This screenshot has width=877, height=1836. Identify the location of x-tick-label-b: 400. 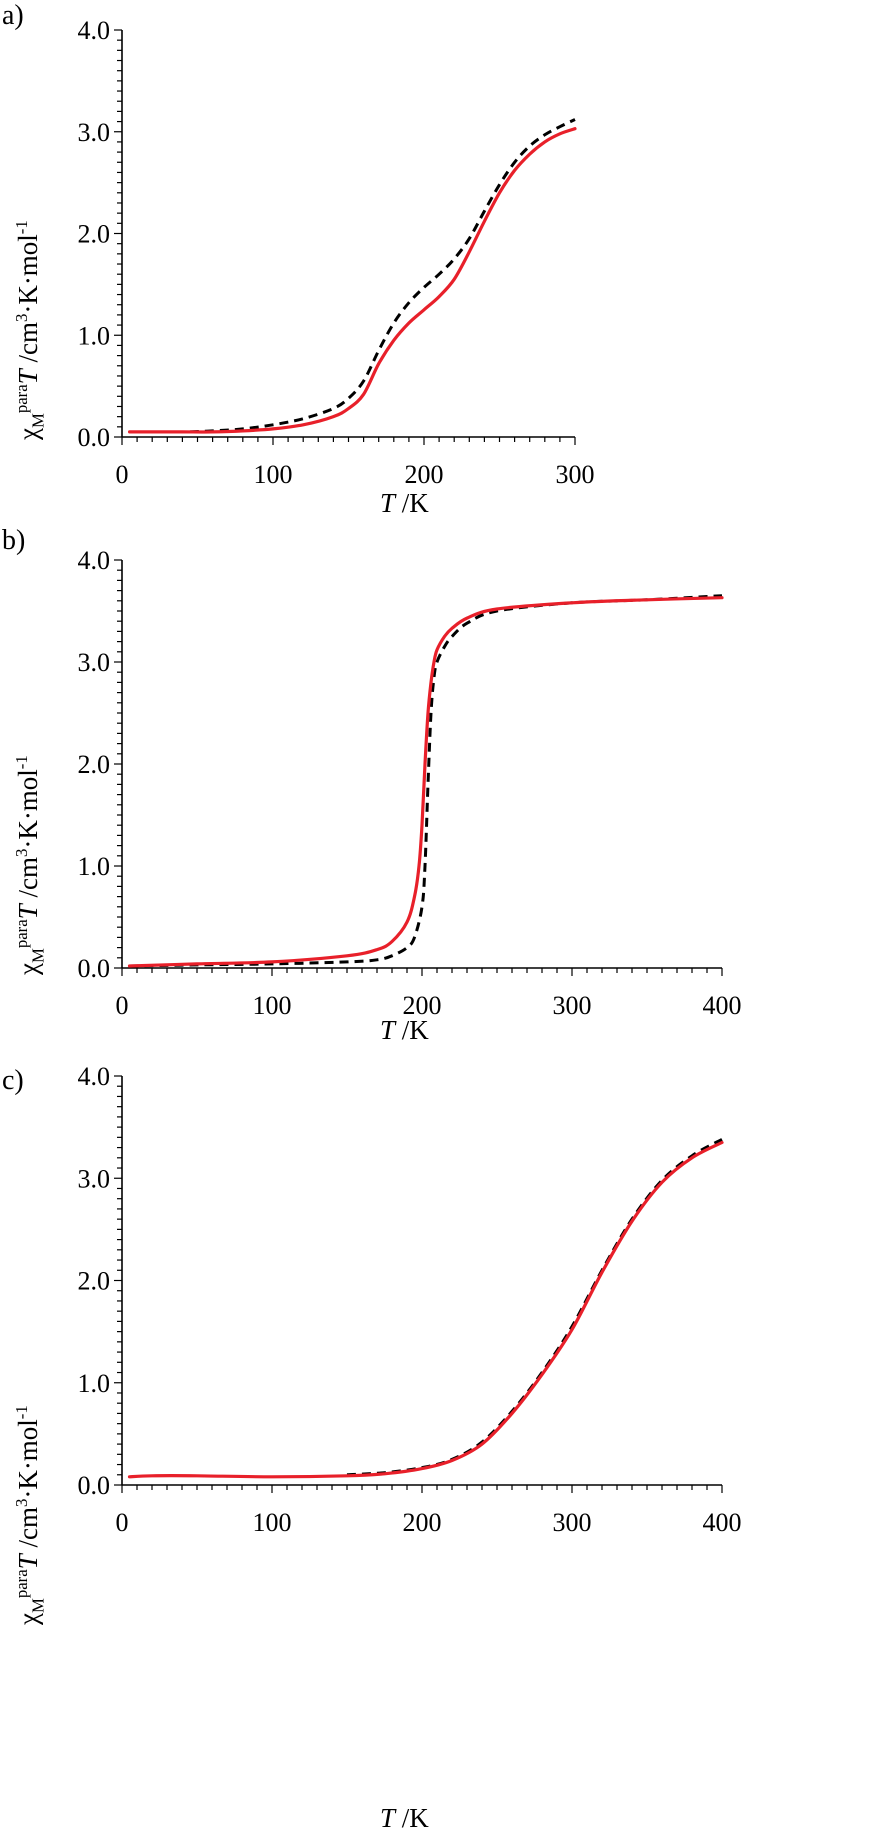
(722, 1005).